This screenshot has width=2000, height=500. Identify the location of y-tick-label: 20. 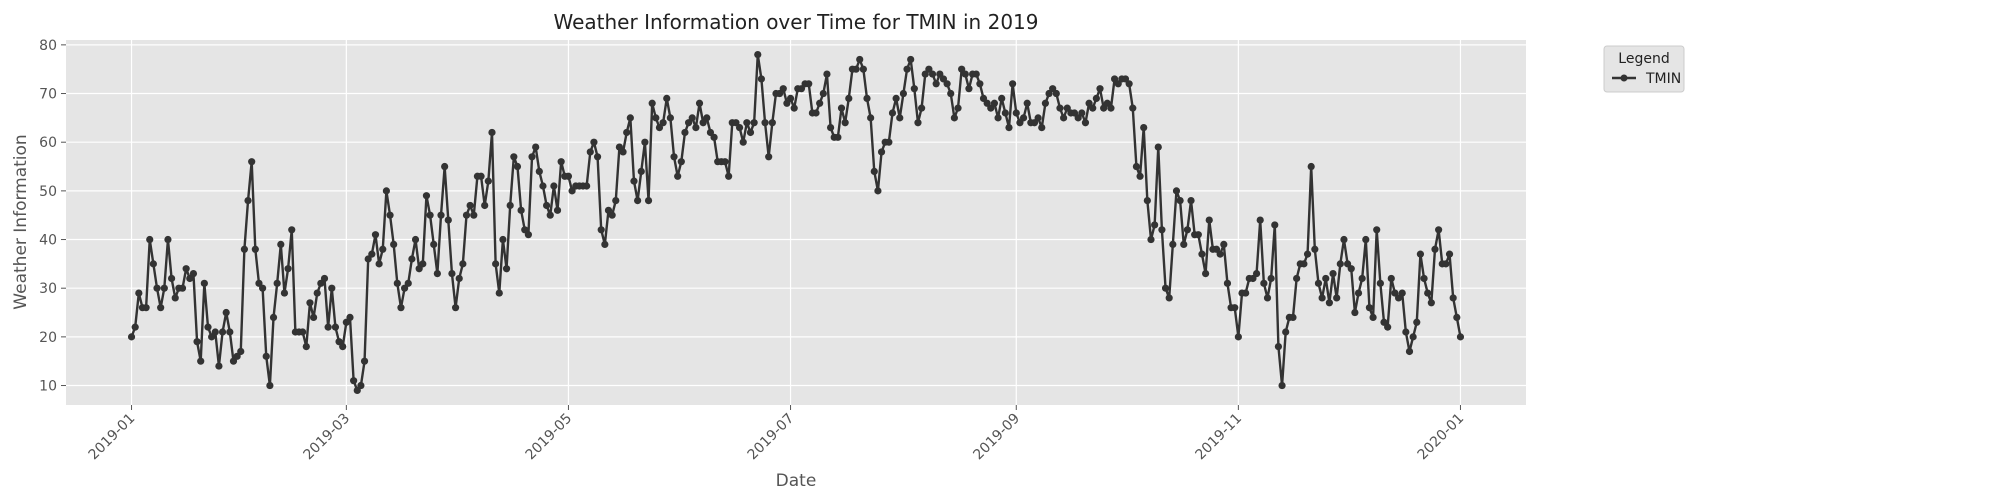
(48, 338).